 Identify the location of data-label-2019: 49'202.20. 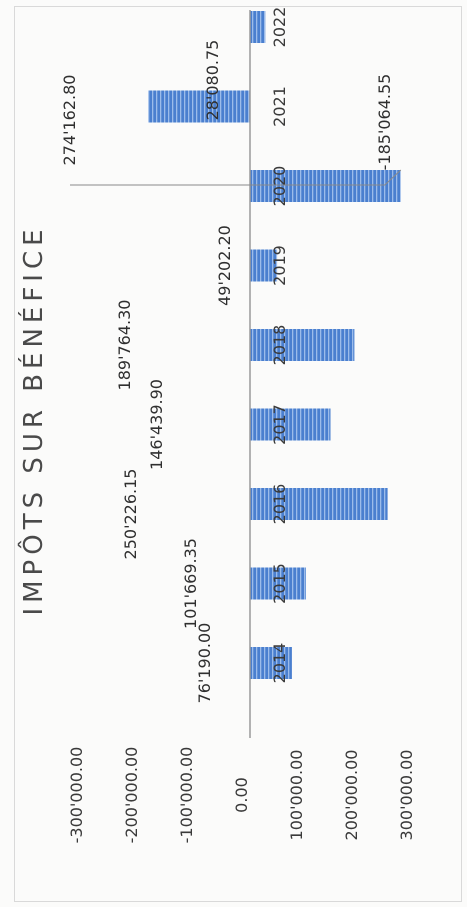
(224, 265).